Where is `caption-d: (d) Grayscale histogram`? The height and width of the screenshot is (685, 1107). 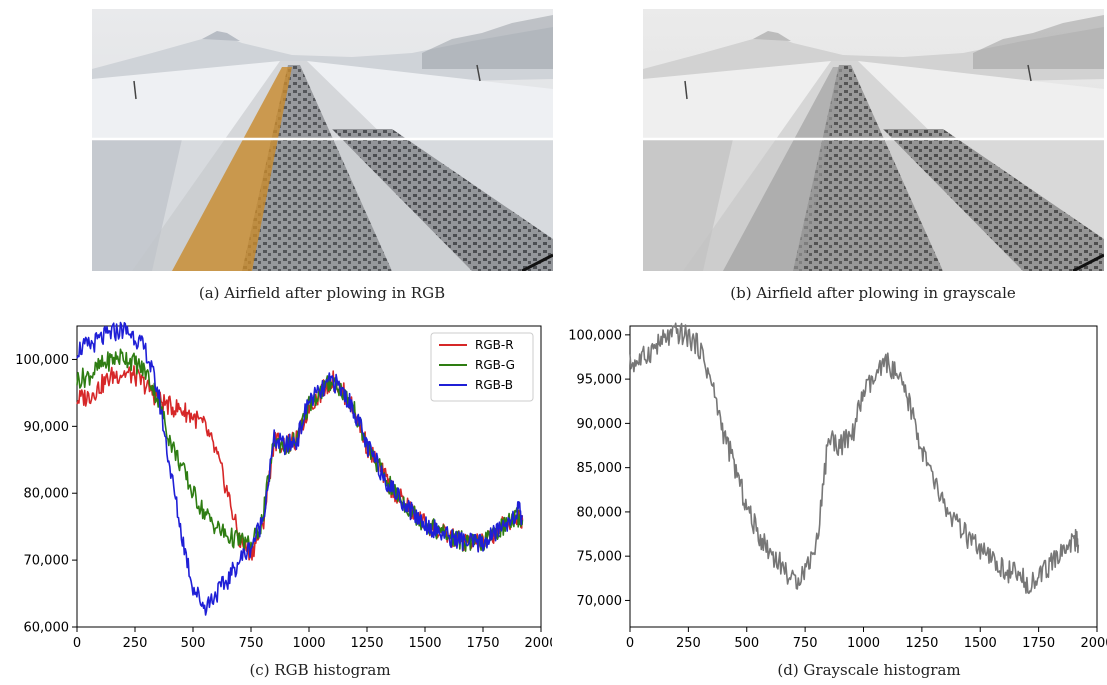 caption-d: (d) Grayscale histogram is located at coordinates (869, 670).